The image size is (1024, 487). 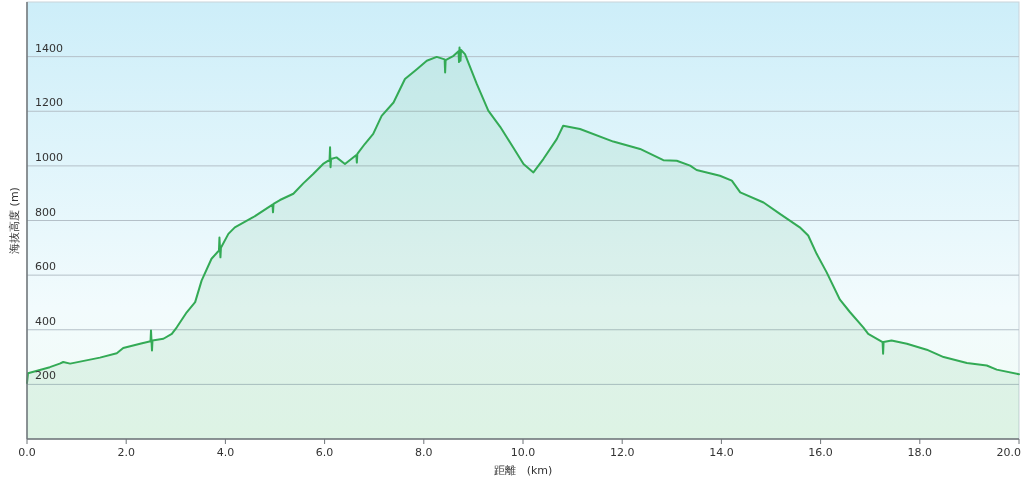 What do you see at coordinates (225, 452) in the screenshot?
I see `x-tick-label: 4.0` at bounding box center [225, 452].